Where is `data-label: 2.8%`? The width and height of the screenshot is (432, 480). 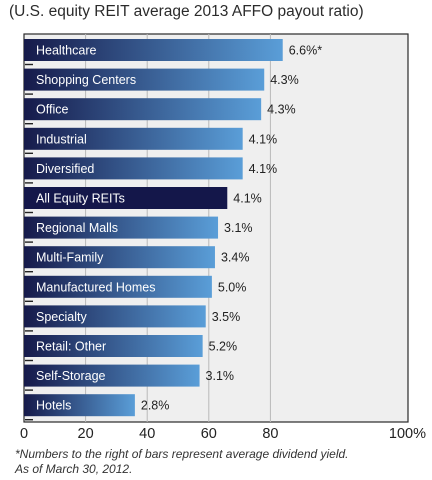 data-label: 2.8% is located at coordinates (155, 406).